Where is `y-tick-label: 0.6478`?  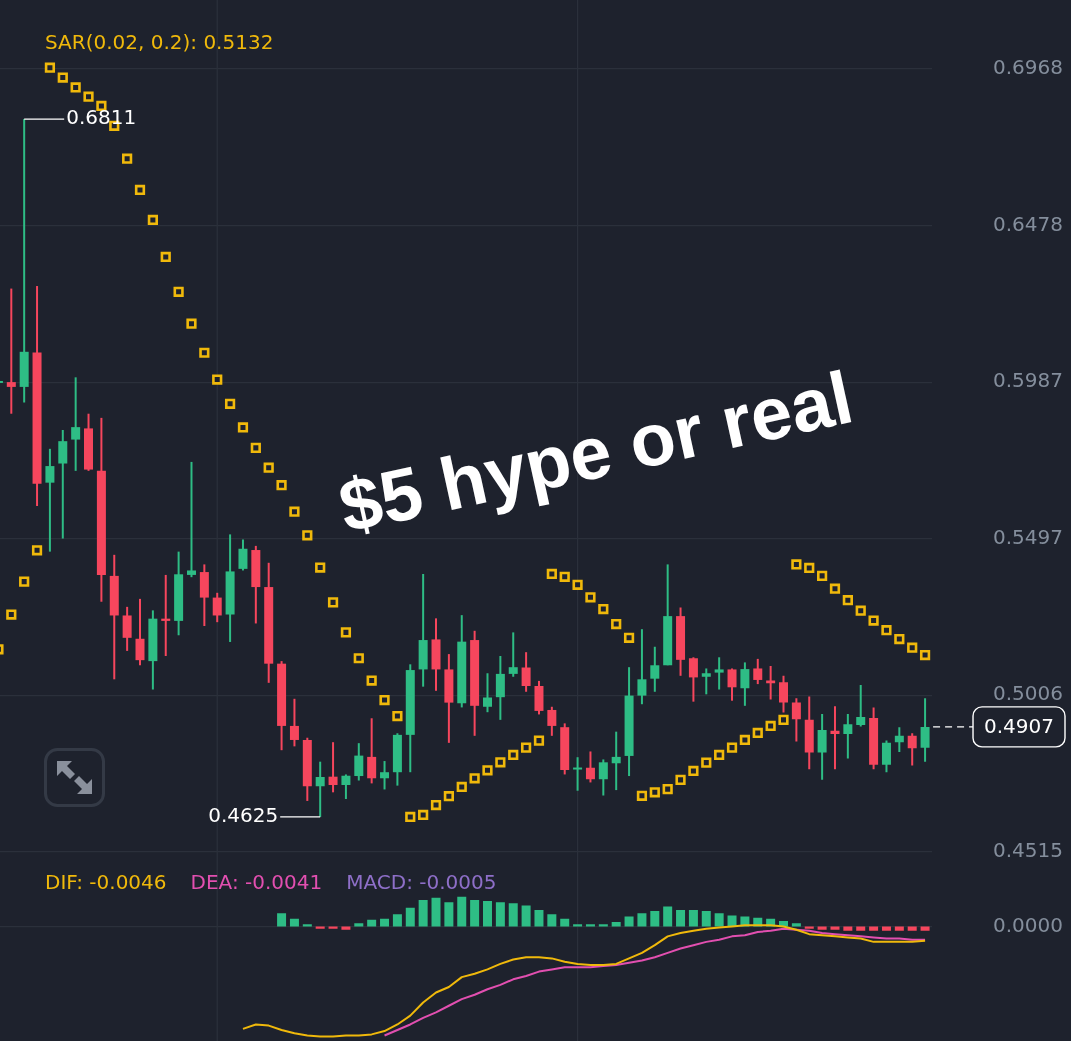 y-tick-label: 0.6478 is located at coordinates (1028, 223).